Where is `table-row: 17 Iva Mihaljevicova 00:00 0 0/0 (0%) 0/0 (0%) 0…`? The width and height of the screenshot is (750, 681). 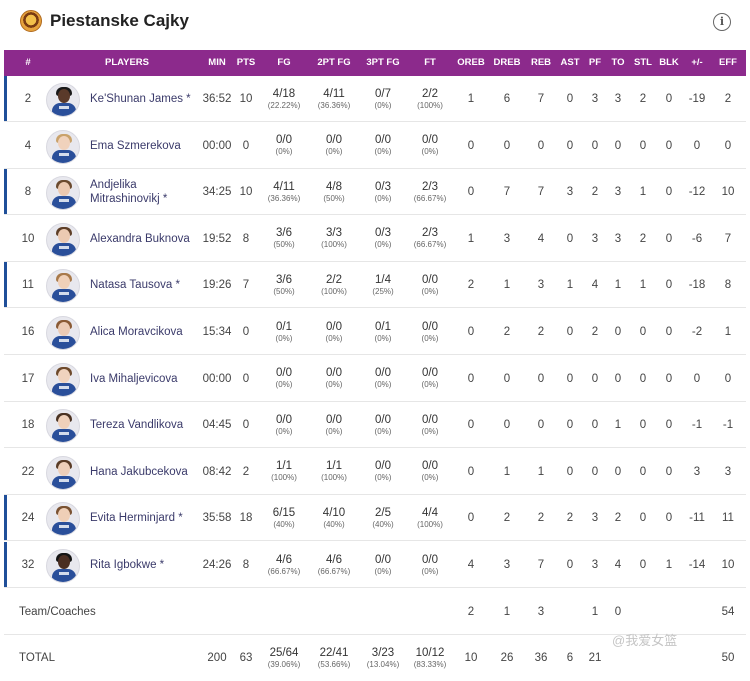 table-row: 17 Iva Mihaljevicova 00:00 0 0/0 (0%) 0/0 (0%) 0… is located at coordinates (375, 378).